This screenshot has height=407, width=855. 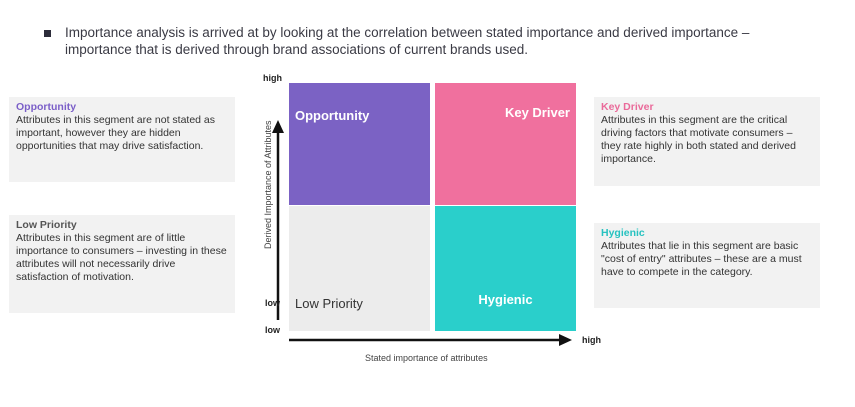 What do you see at coordinates (46, 225) in the screenshot?
I see `low-priority-note-title: Low Priority` at bounding box center [46, 225].